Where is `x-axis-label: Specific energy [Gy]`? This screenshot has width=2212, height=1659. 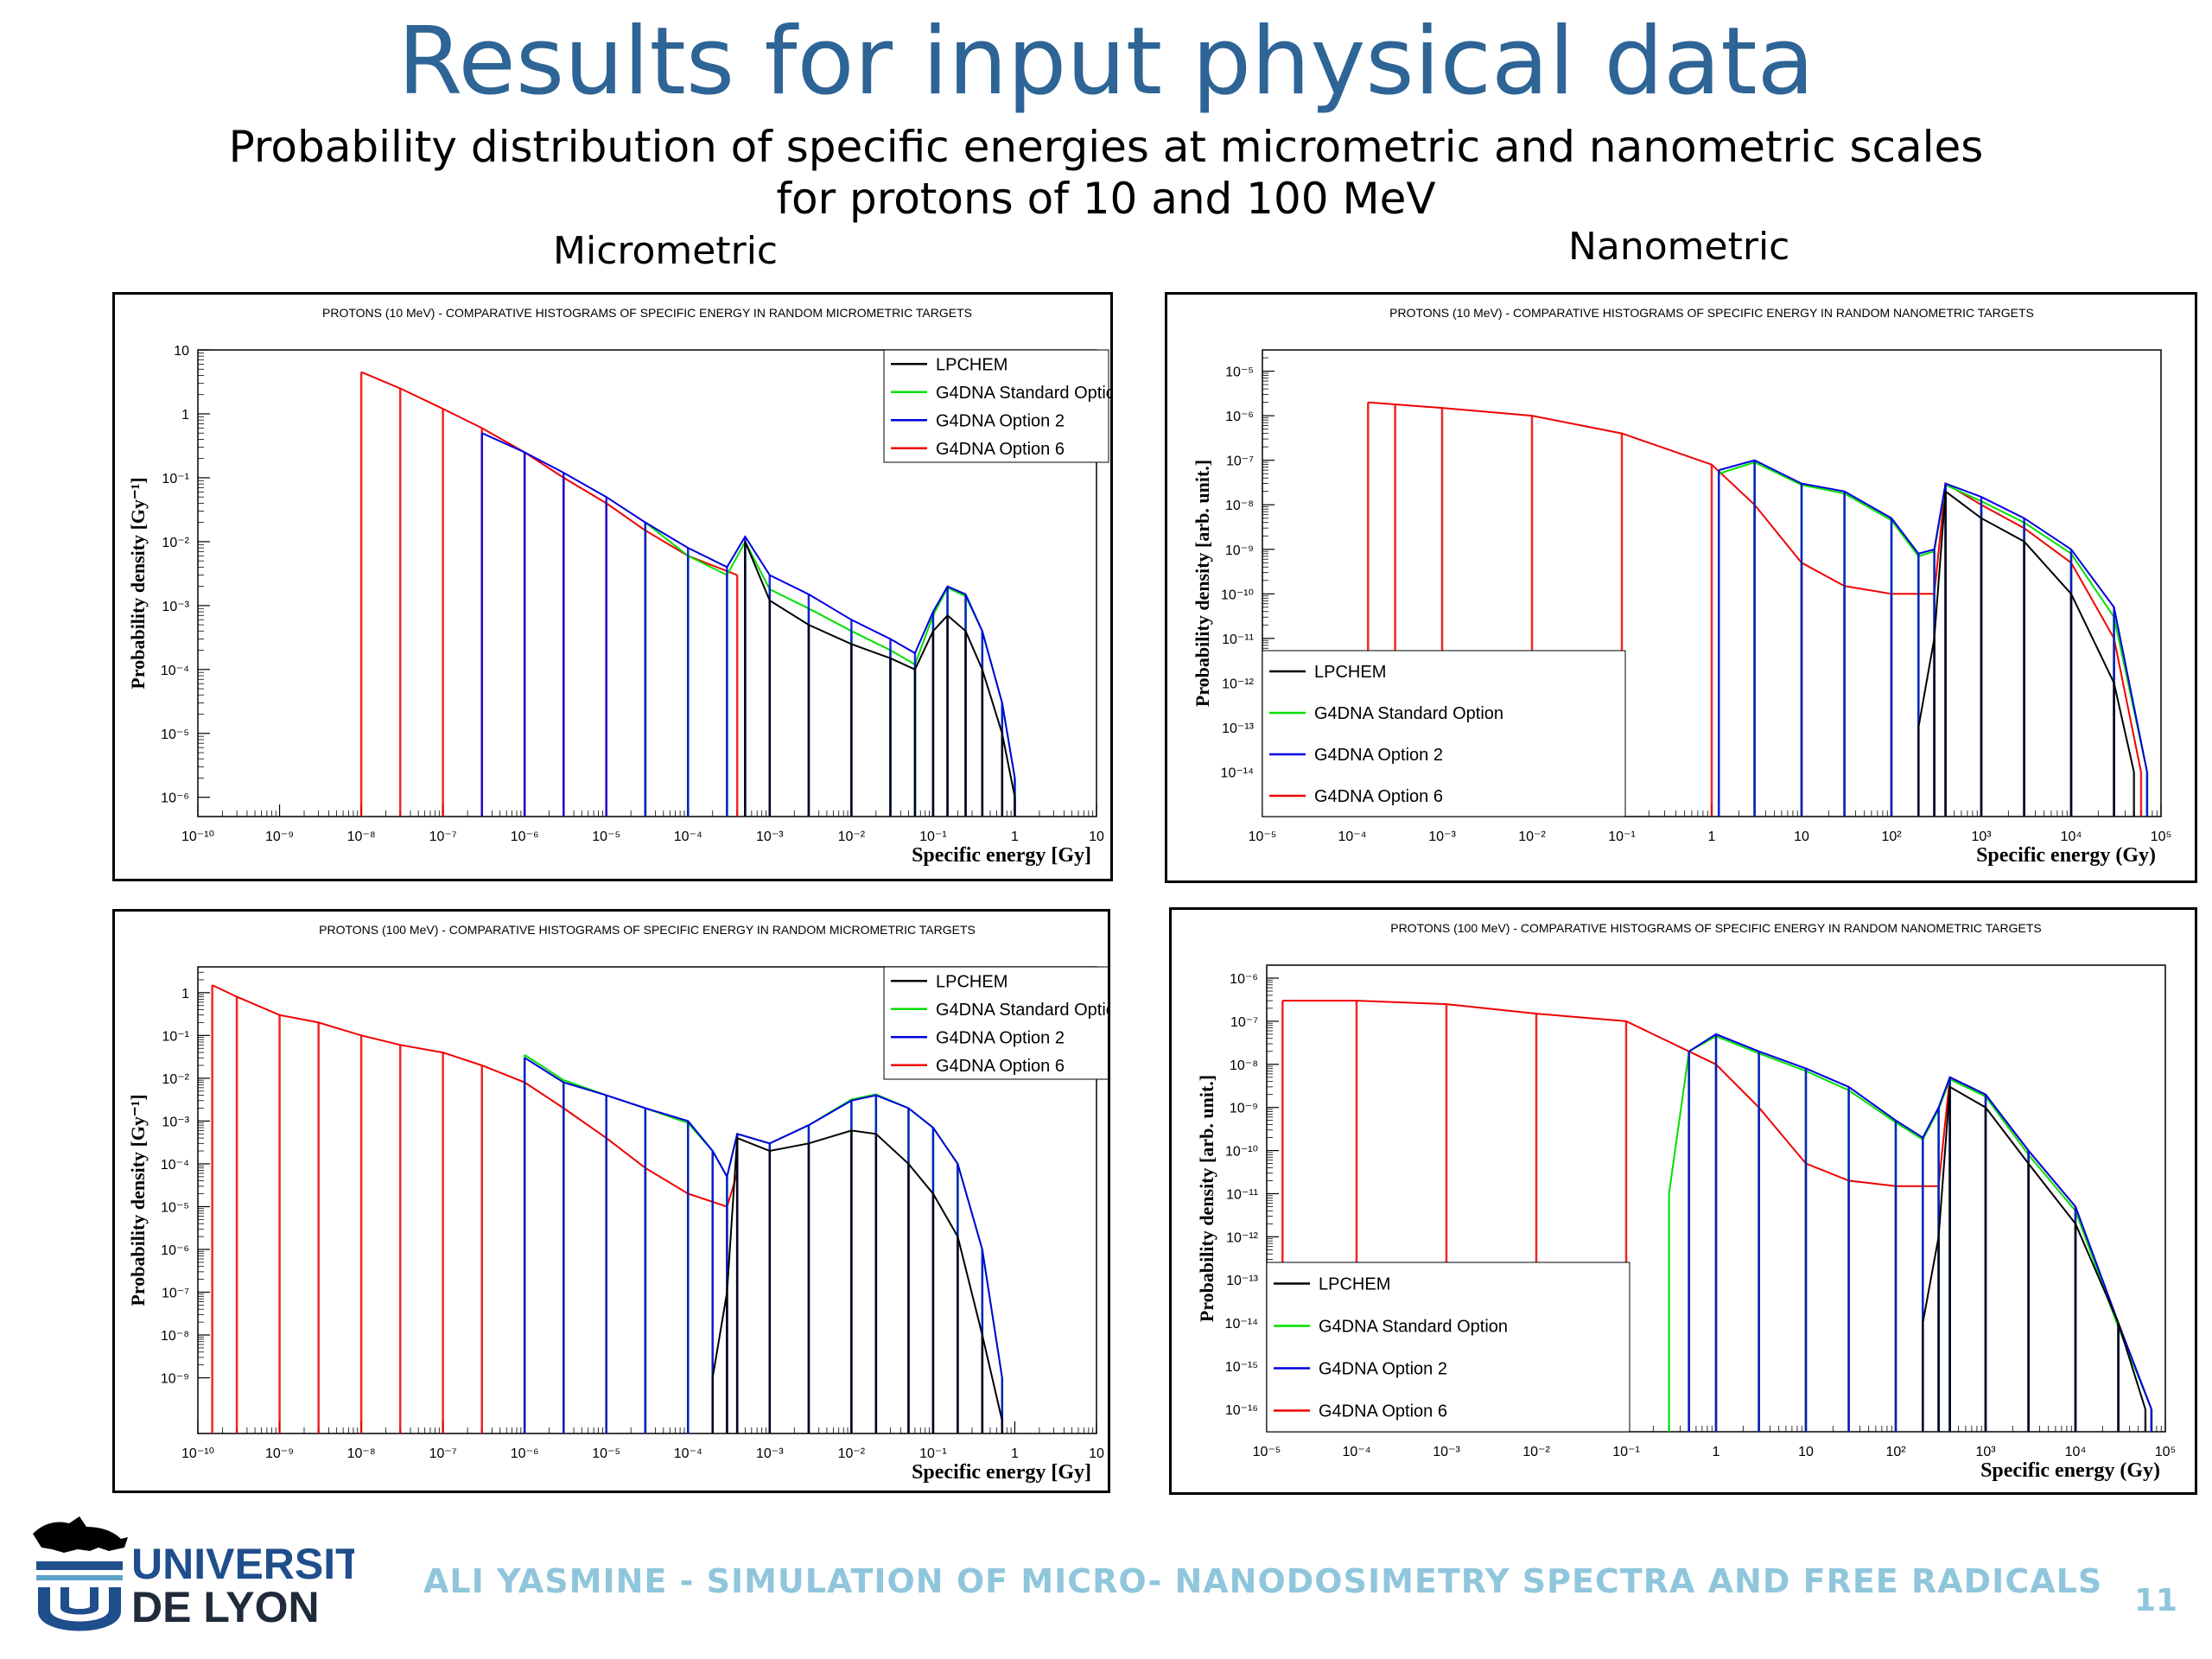
x-axis-label: Specific energy [Gy] is located at coordinates (1001, 855).